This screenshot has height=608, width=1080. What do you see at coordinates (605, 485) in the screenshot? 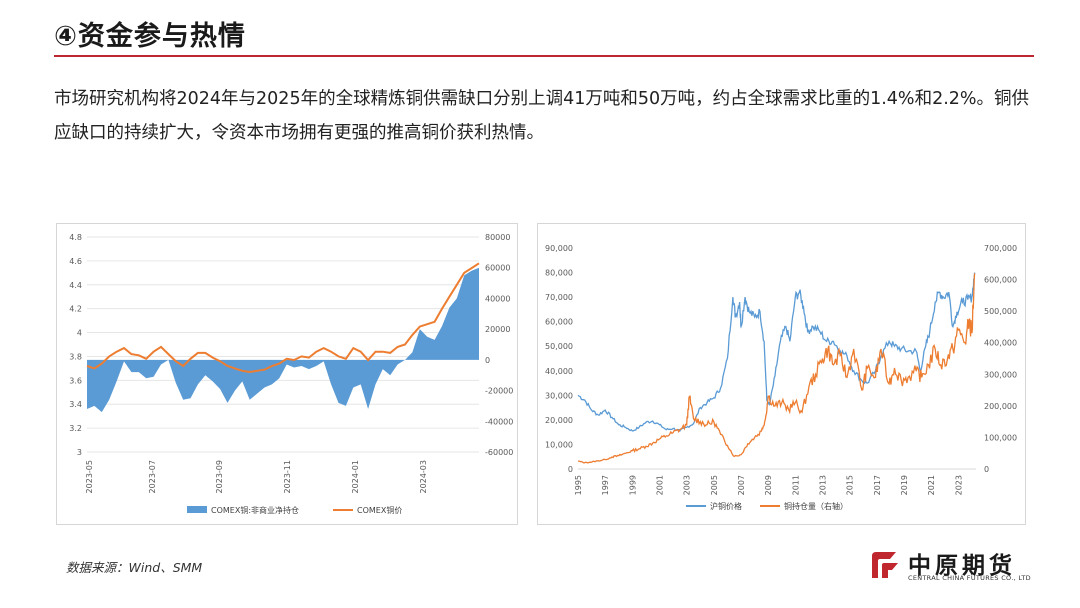
I see `x-tick-label: 1997` at bounding box center [605, 485].